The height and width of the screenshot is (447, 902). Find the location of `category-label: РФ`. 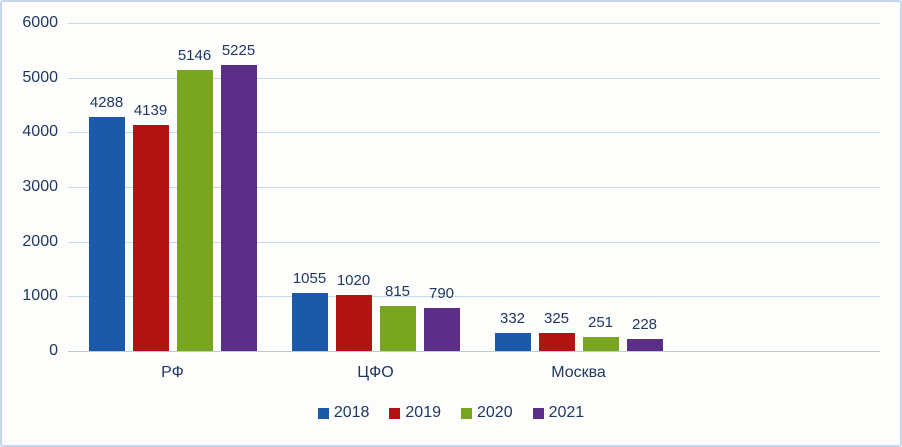

category-label: РФ is located at coordinates (172, 372).